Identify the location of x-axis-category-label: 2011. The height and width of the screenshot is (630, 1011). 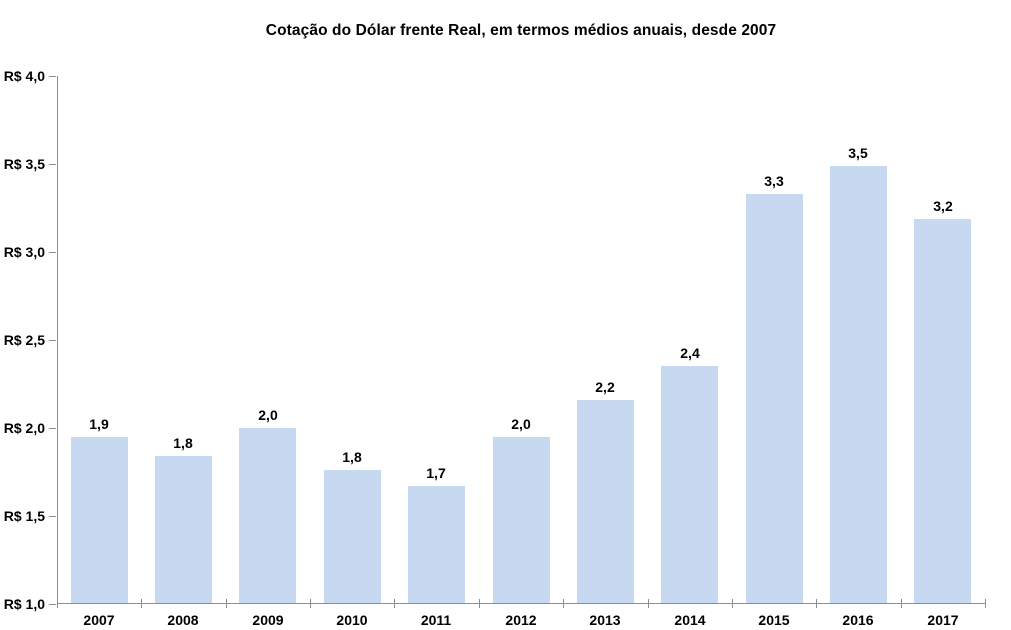
(436, 620).